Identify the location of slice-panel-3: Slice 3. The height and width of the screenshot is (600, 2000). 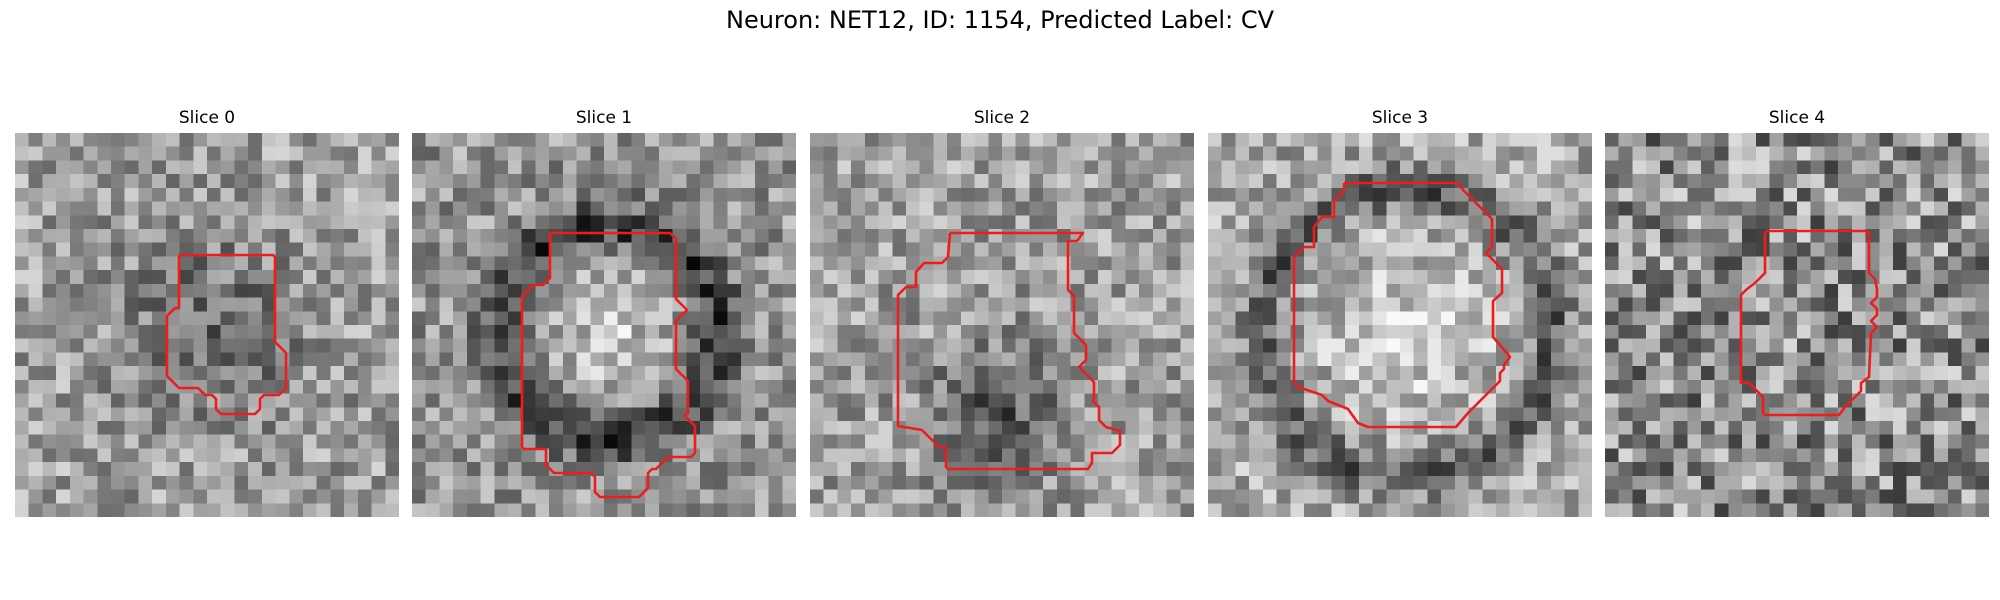
(1400, 311).